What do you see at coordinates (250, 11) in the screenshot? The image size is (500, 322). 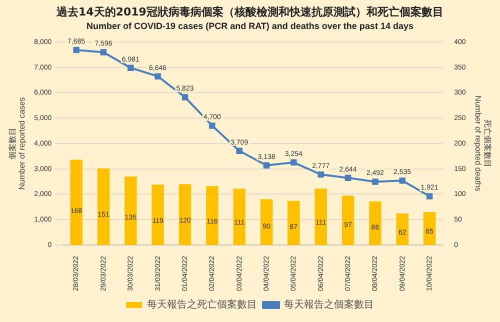 I see `chart-title: 過去14天的2019冠狀病毒病個案（核酸檢測和快速抗原測試）和死亡個案數目` at bounding box center [250, 11].